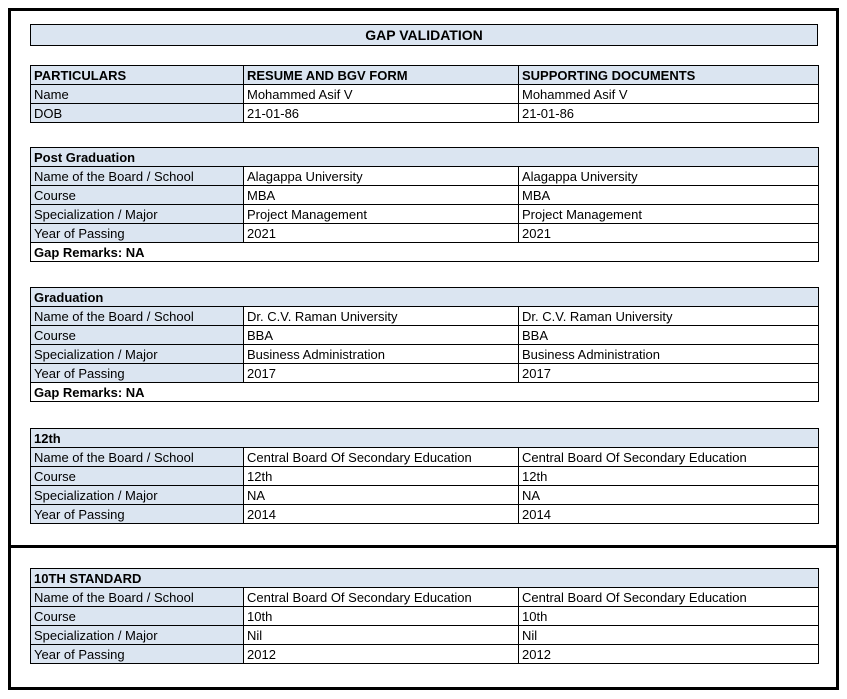 Image resolution: width=847 pixels, height=699 pixels. Describe the element at coordinates (668, 335) in the screenshot. I see `supporting-value-cell: BBA` at that location.